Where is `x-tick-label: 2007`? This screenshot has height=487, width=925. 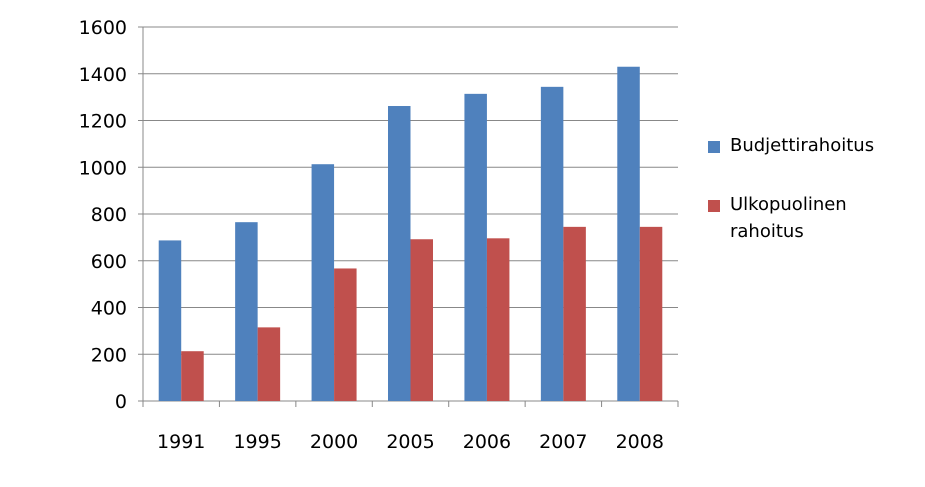 x-tick-label: 2007 is located at coordinates (563, 442).